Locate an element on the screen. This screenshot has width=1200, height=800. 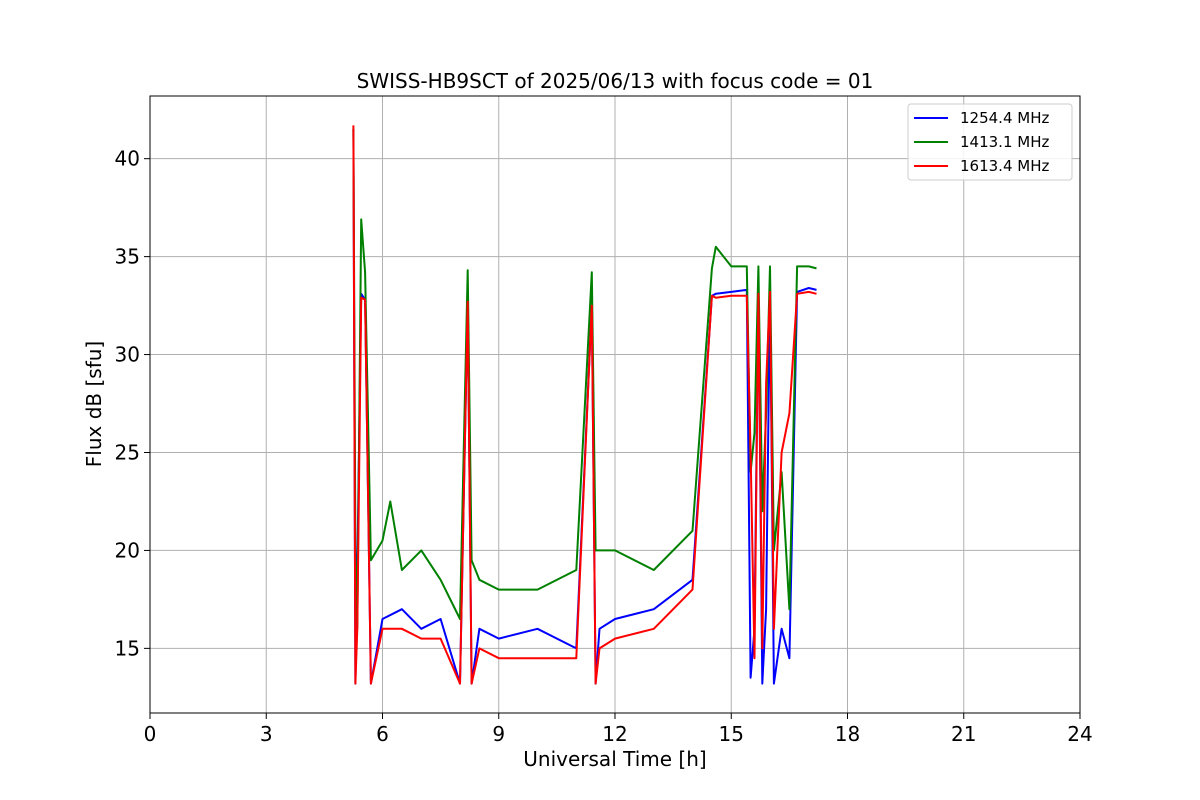
x-axis: 0 3 6 9 12 15 18 21 24 is located at coordinates (618, 729).